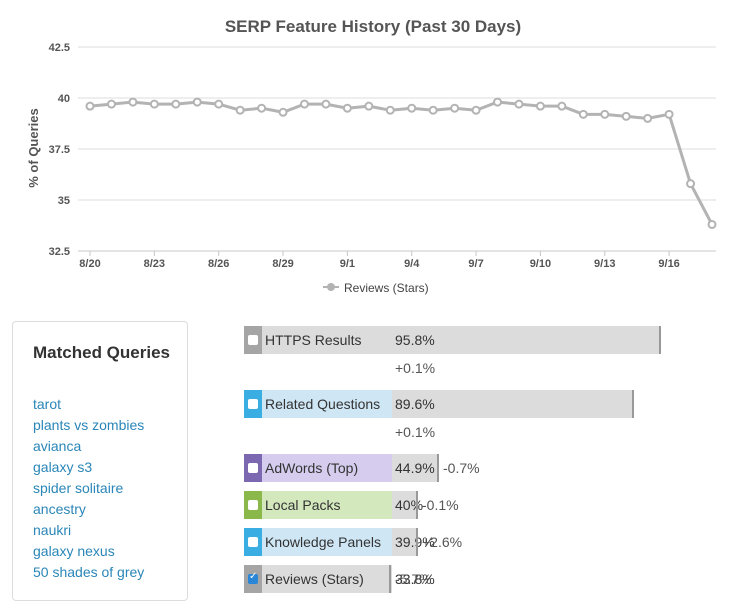  What do you see at coordinates (282, 264) in the screenshot?
I see `x-tick-label: 8/29` at bounding box center [282, 264].